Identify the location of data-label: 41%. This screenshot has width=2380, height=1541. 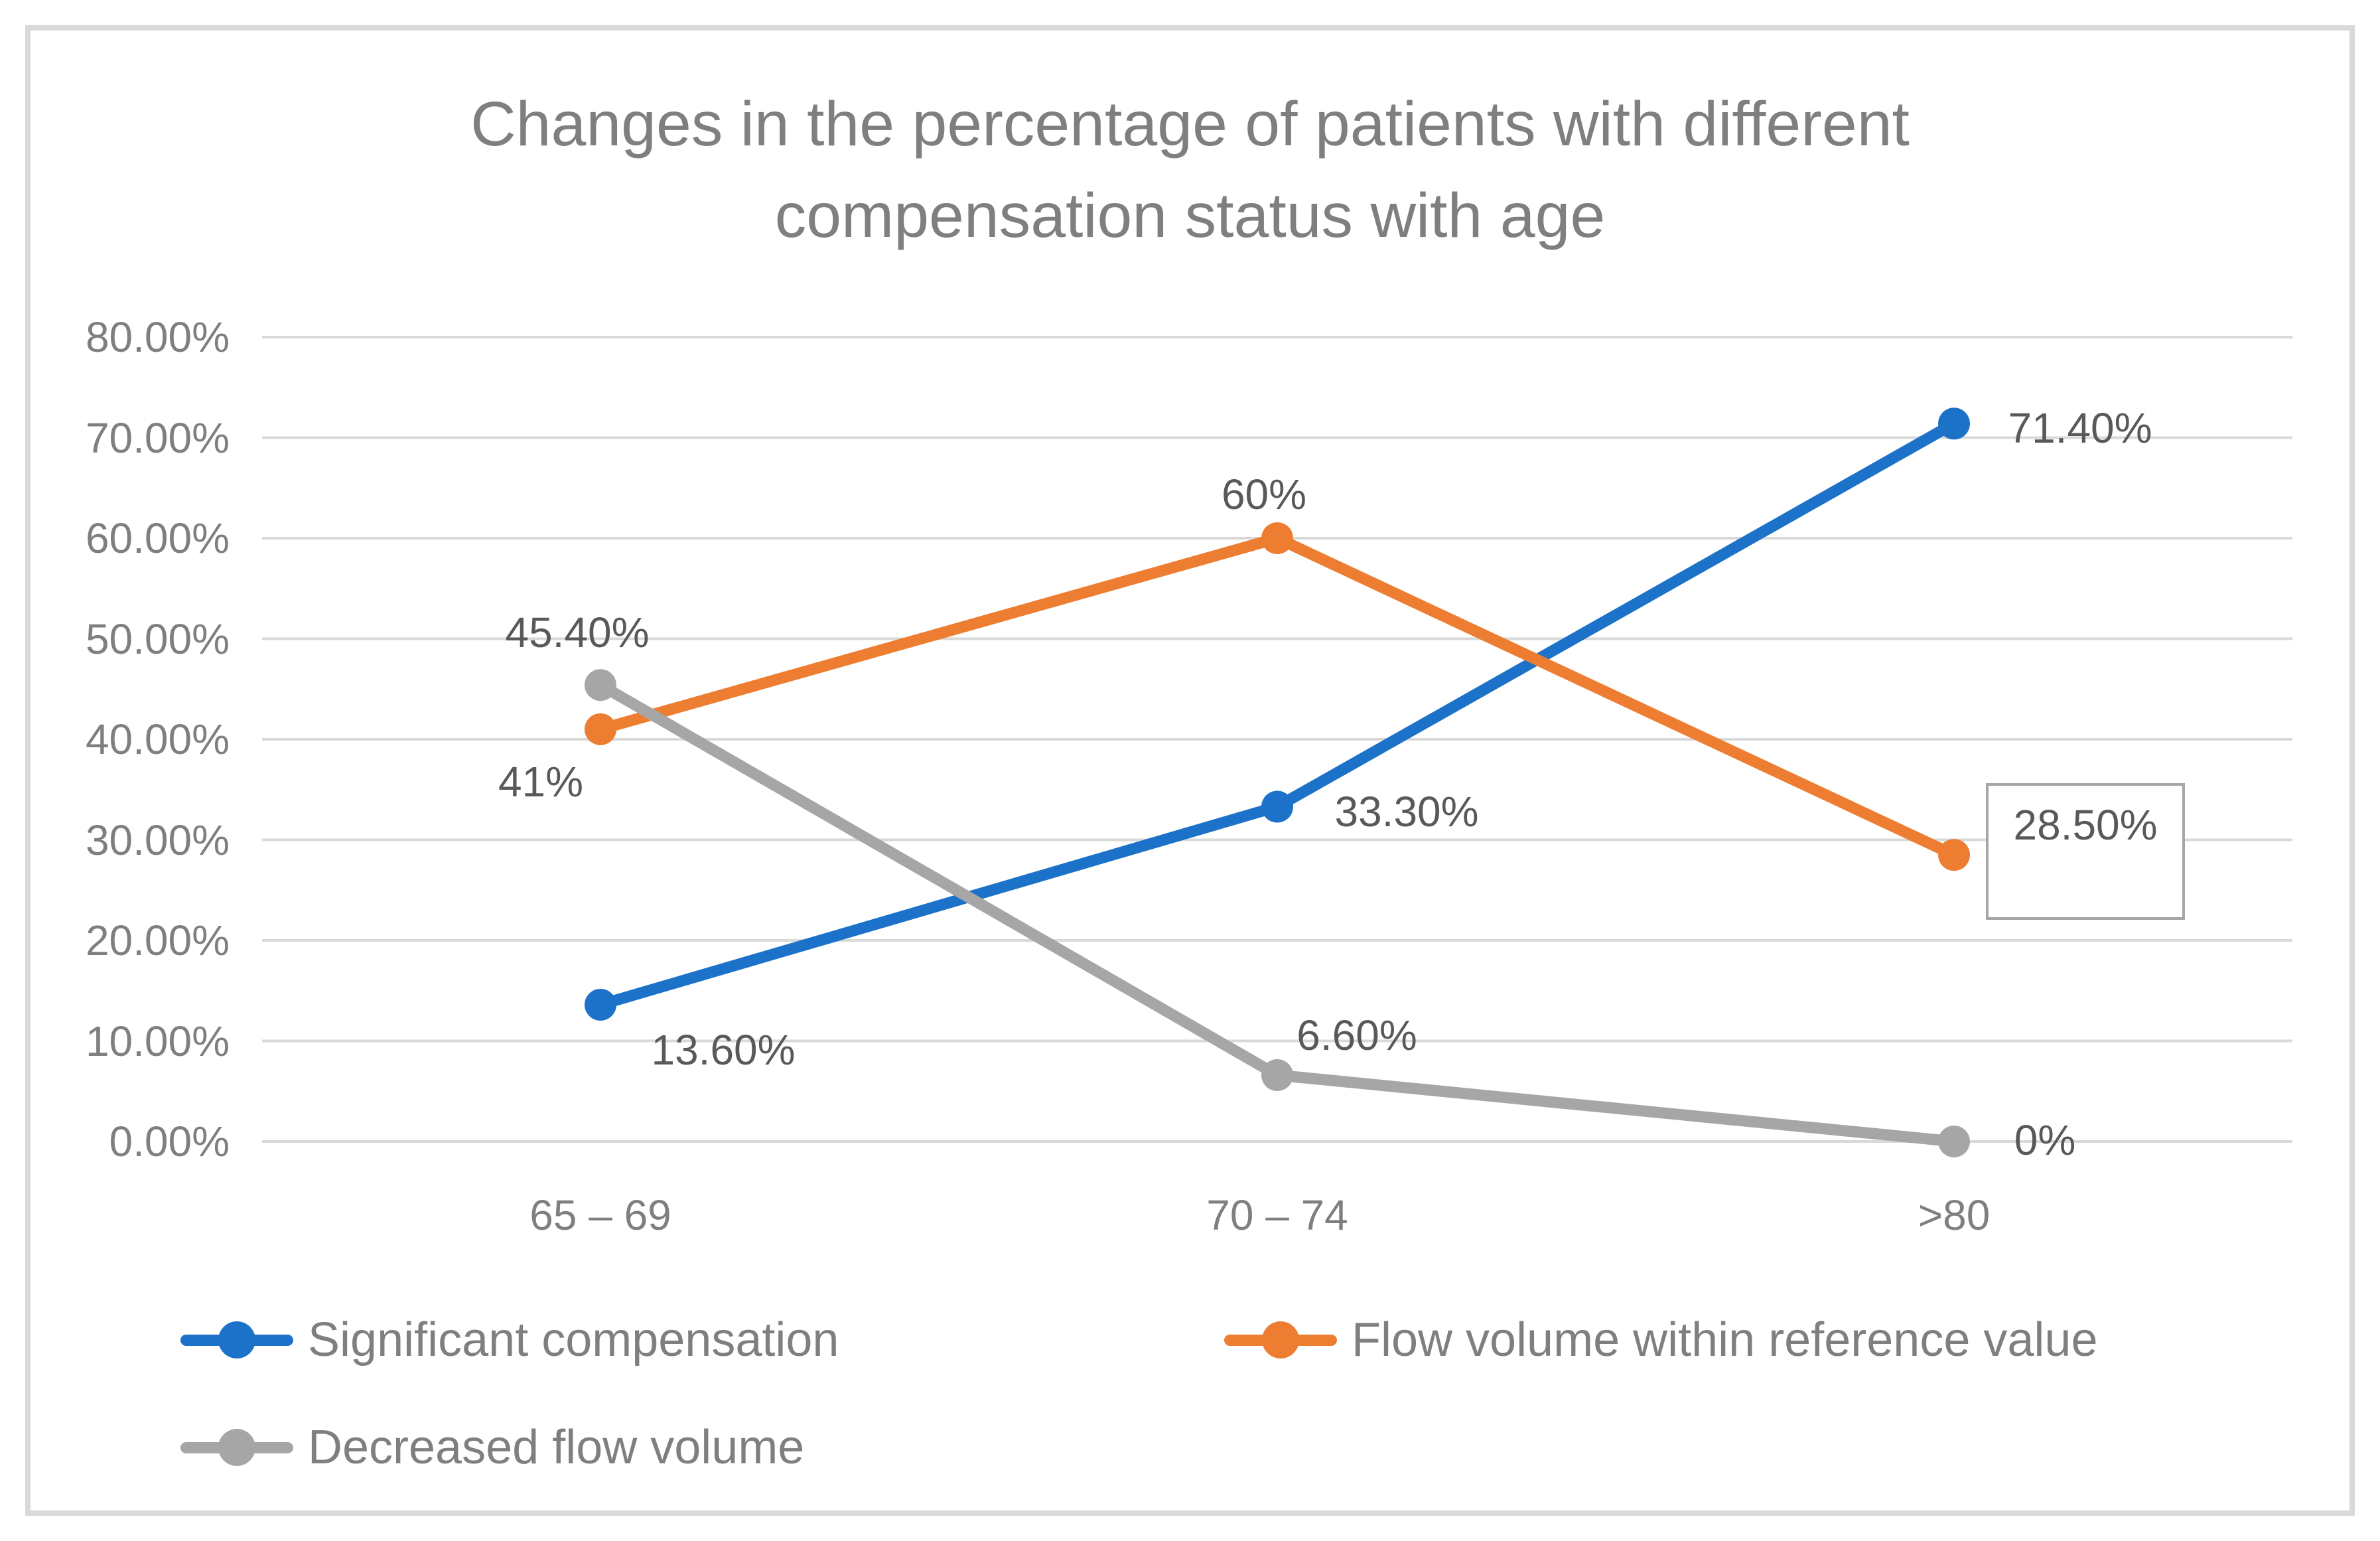
(541, 782).